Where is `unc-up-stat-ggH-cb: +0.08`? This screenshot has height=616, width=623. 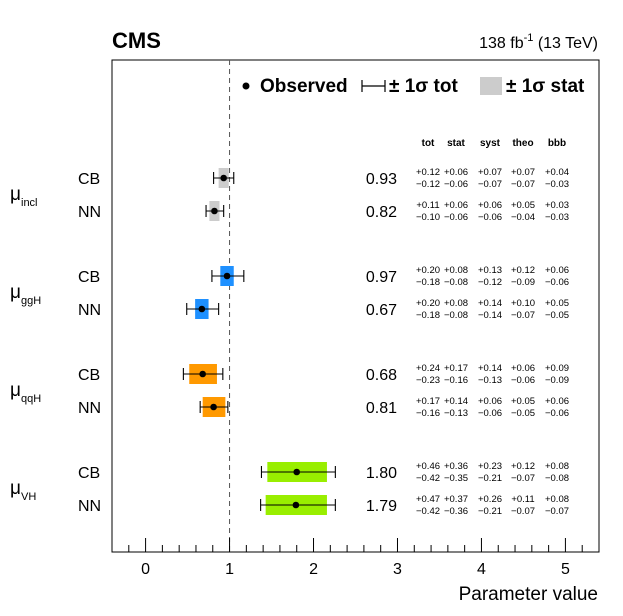
unc-up-stat-ggH-cb: +0.08 is located at coordinates (456, 270).